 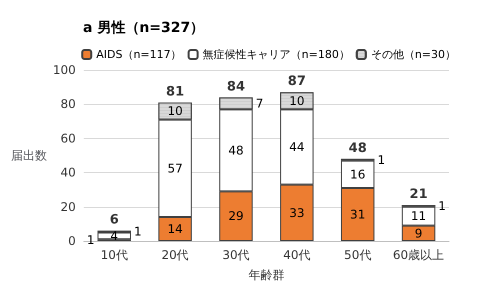 I want to click on x-axis-title: 年齢群, so click(x=266, y=275).